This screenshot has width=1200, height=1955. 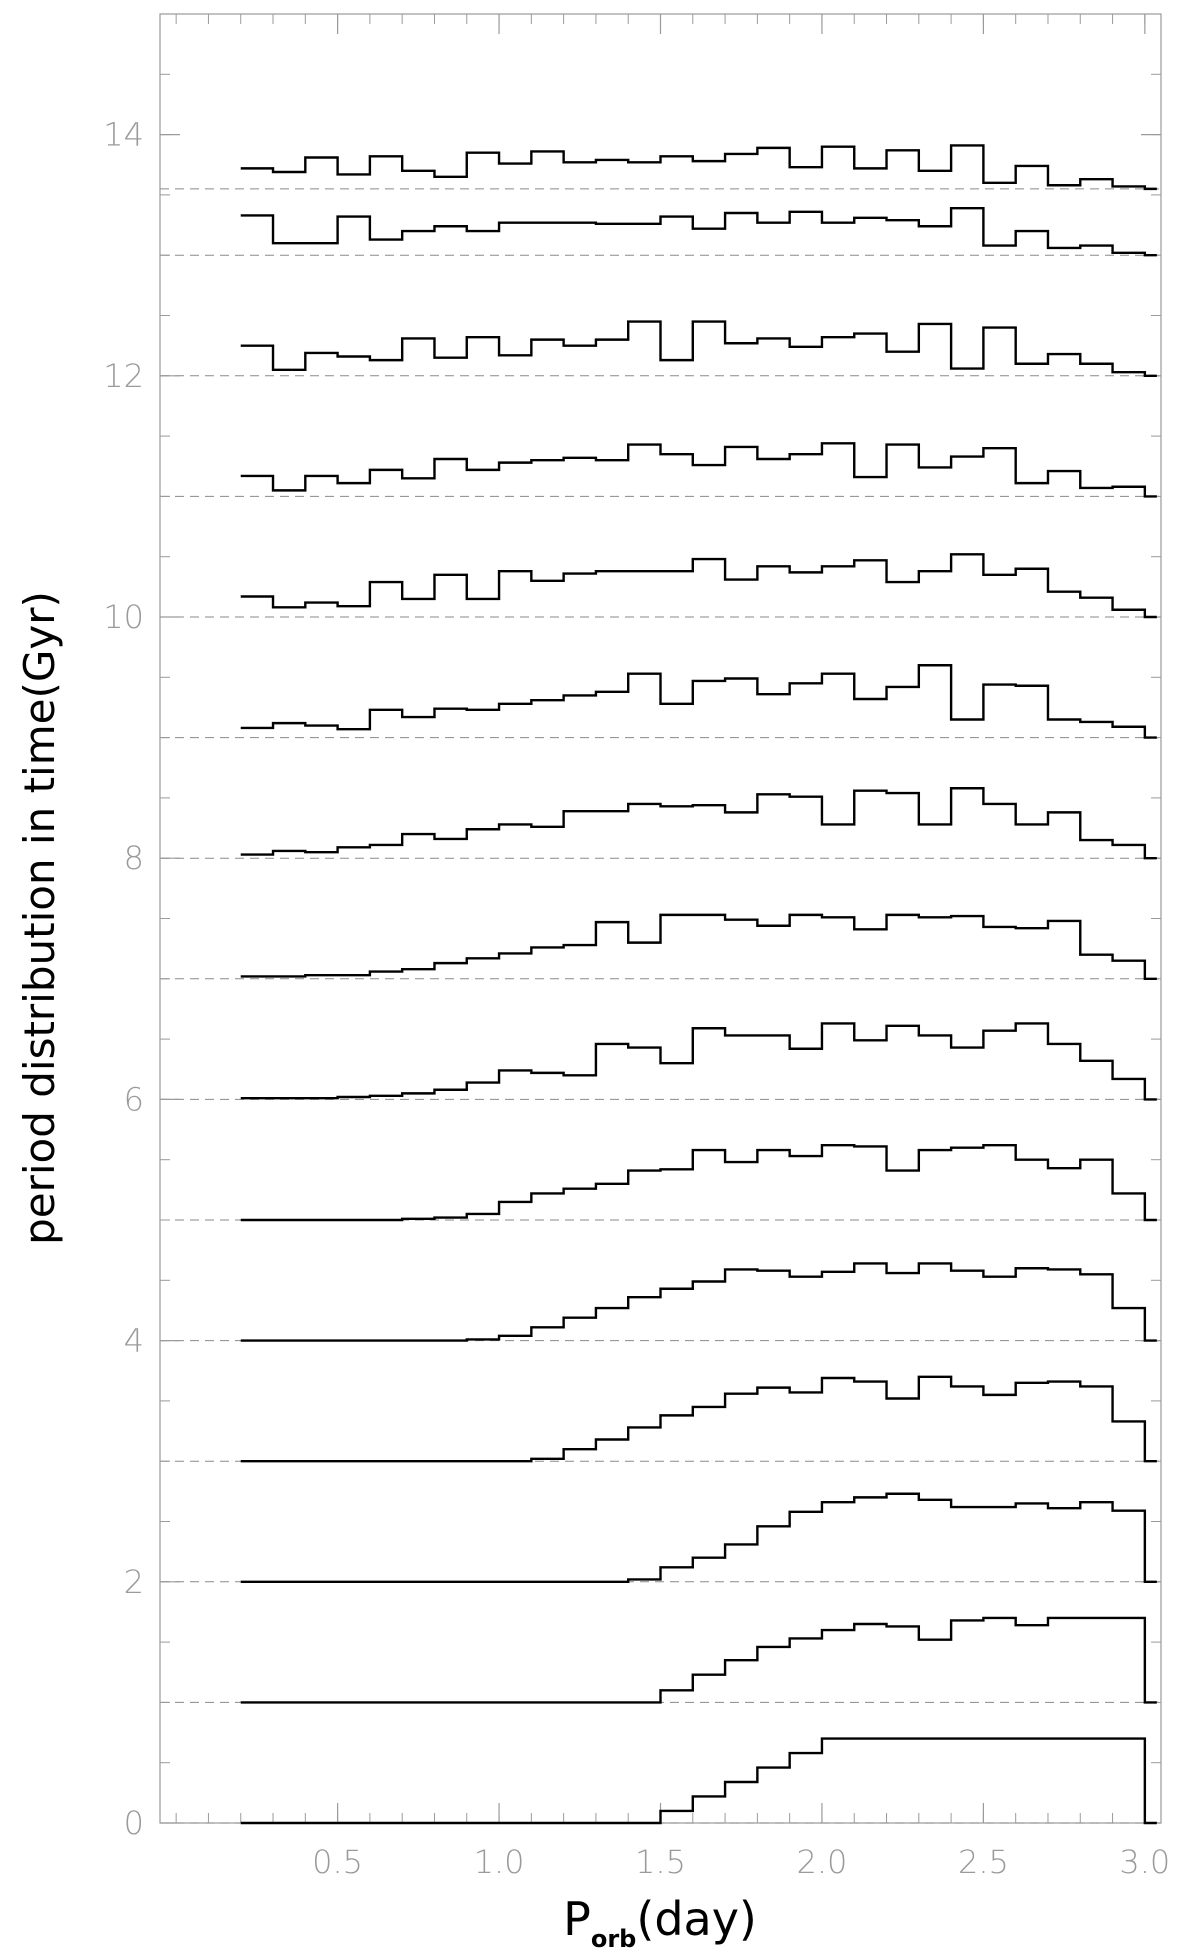 What do you see at coordinates (134, 1582) in the screenshot?
I see `y-tick-label: 2` at bounding box center [134, 1582].